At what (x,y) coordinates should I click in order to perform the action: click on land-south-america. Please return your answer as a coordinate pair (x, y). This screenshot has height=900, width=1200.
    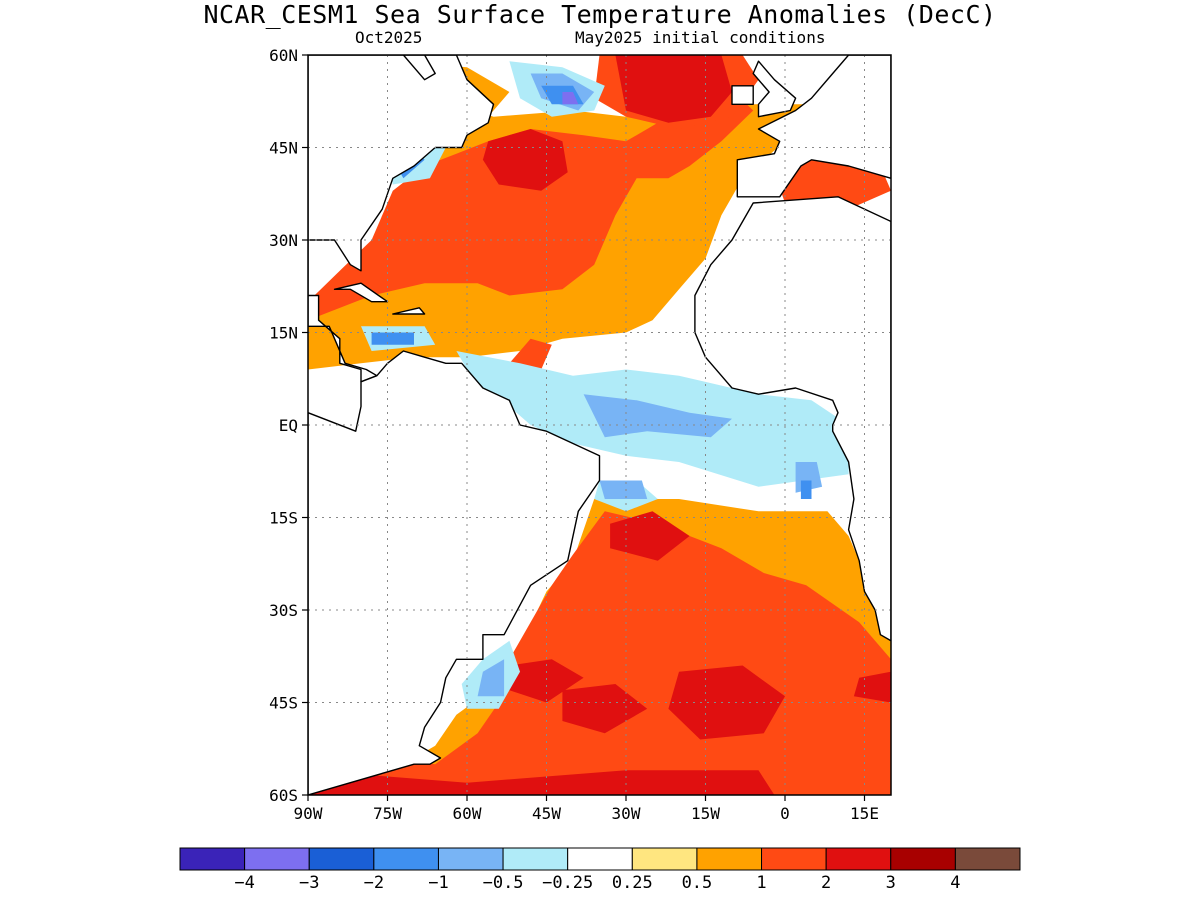
    Looking at the image, I should click on (454, 572).